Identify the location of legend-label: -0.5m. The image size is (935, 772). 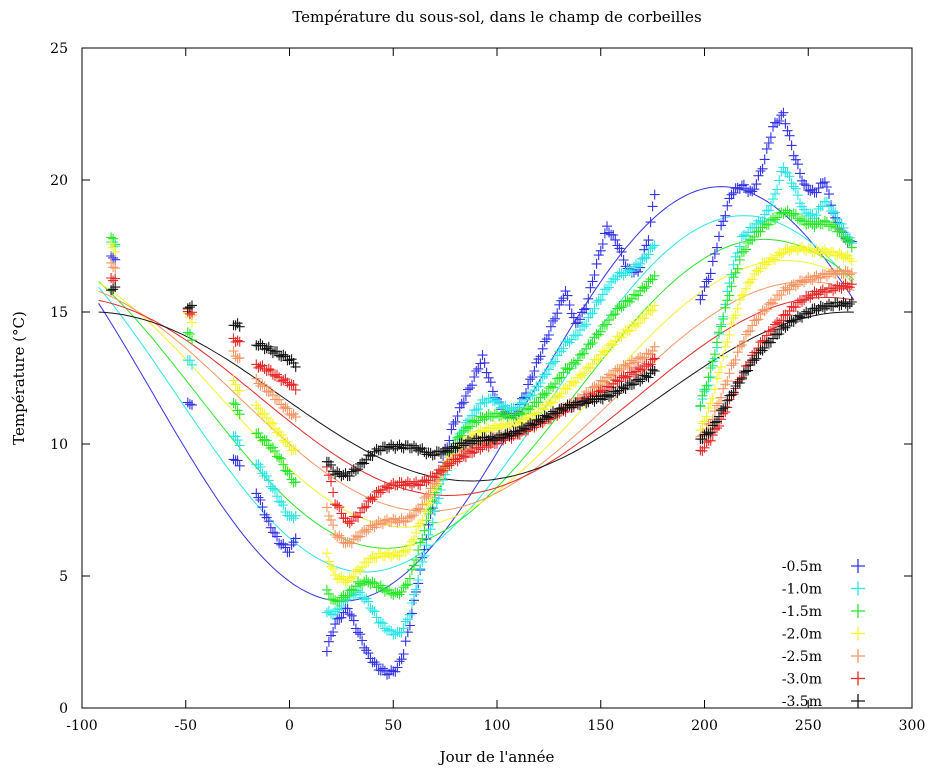
(802, 567).